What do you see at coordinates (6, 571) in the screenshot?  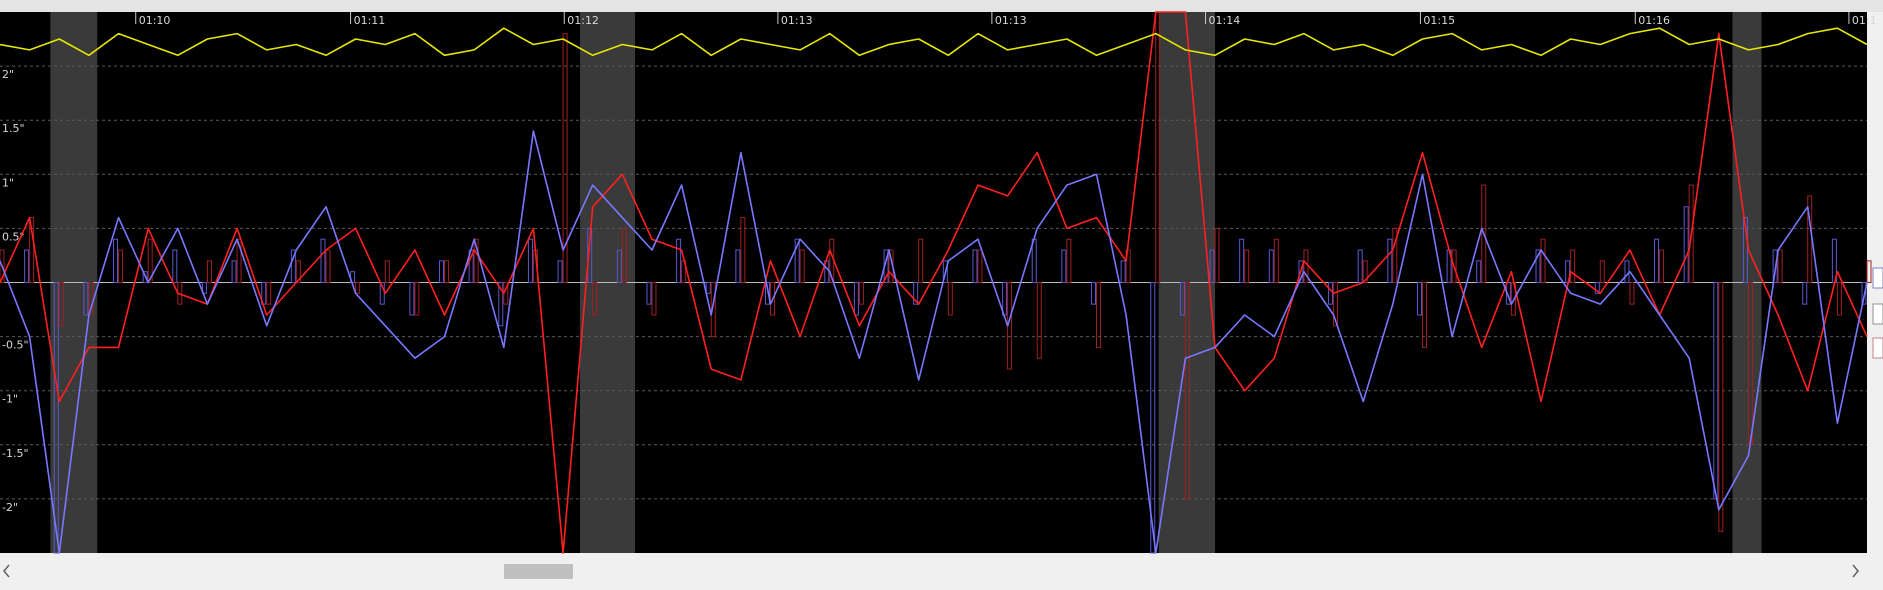 I see `scroll-left` at bounding box center [6, 571].